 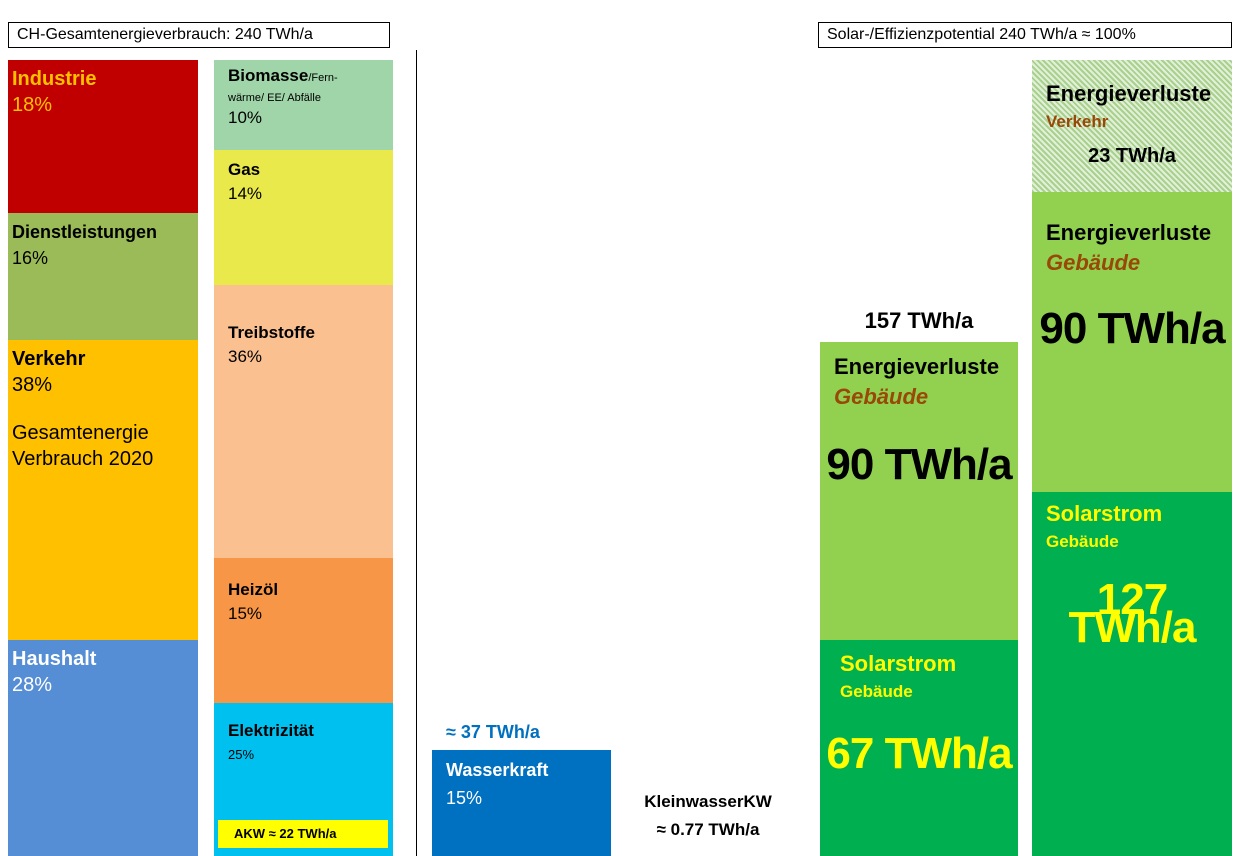 I want to click on small-hydro: KleinwasserKW ≈ 0.77 TWh/a, so click(x=708, y=816).